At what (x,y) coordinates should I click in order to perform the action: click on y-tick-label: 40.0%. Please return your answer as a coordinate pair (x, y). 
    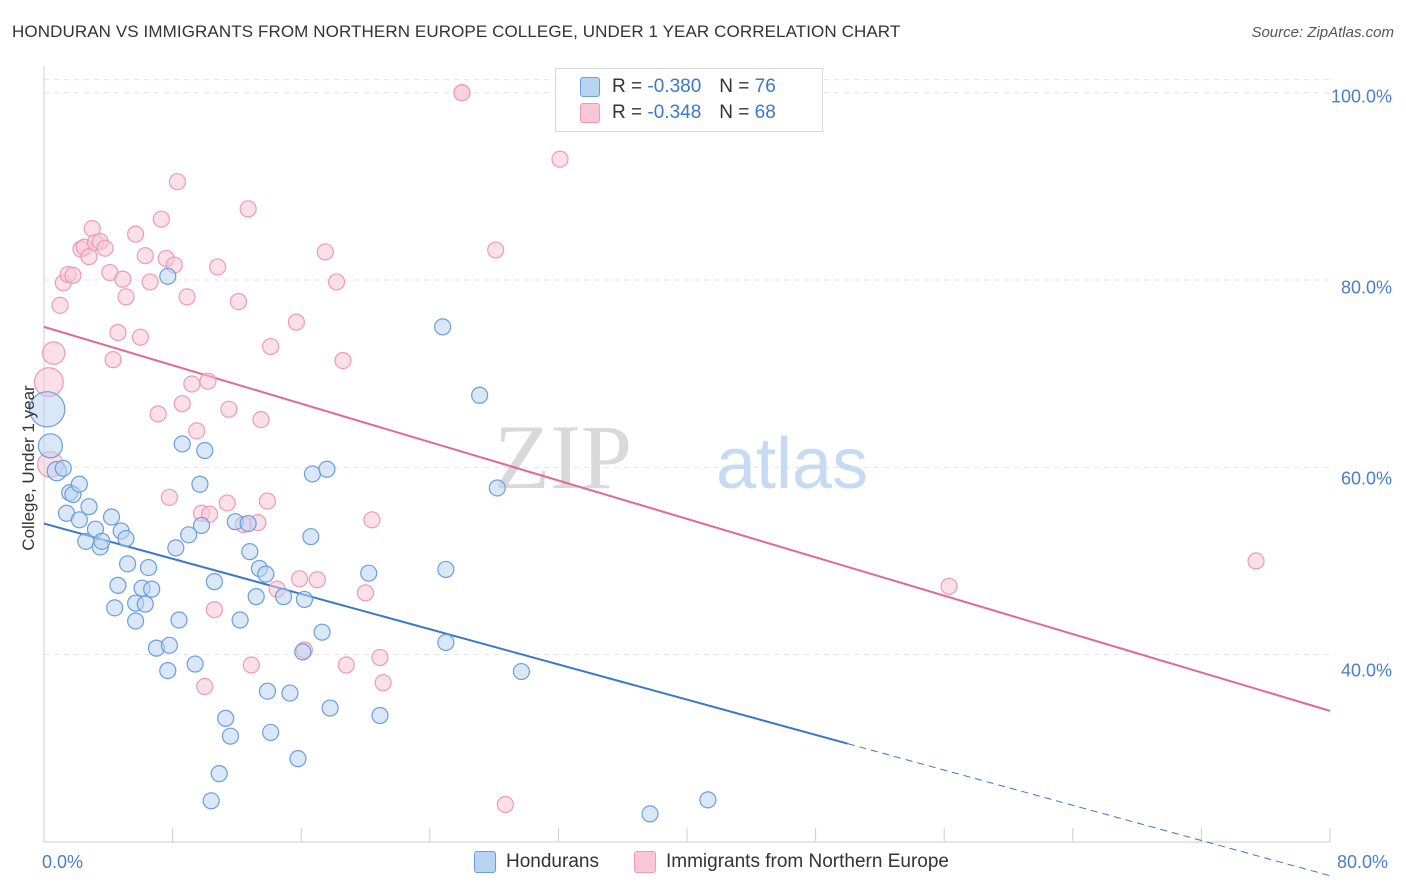
    Looking at the image, I should click on (1366, 670).